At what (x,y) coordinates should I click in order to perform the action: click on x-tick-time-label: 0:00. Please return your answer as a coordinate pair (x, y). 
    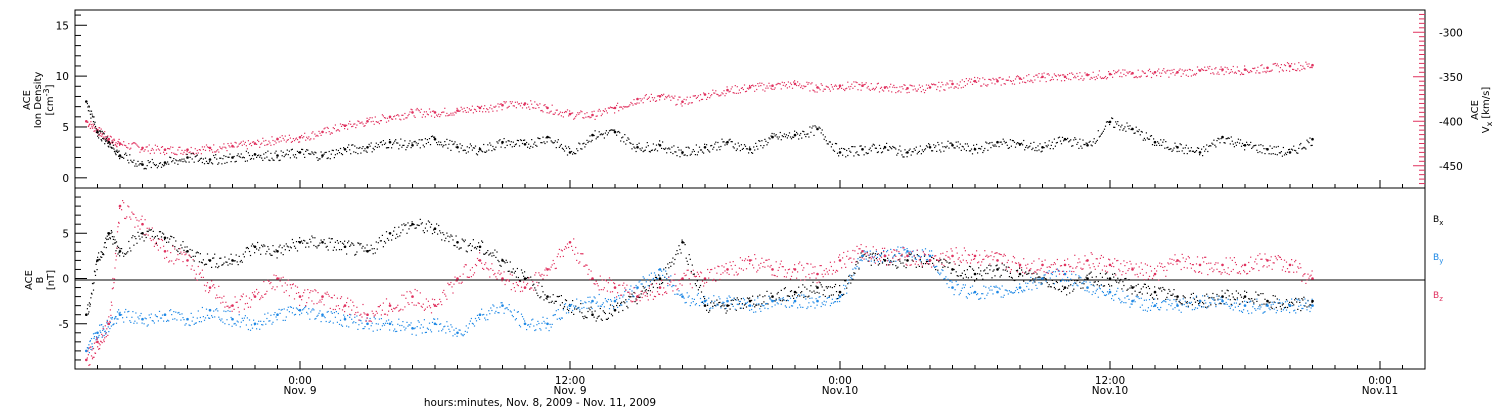
    Looking at the image, I should click on (840, 381).